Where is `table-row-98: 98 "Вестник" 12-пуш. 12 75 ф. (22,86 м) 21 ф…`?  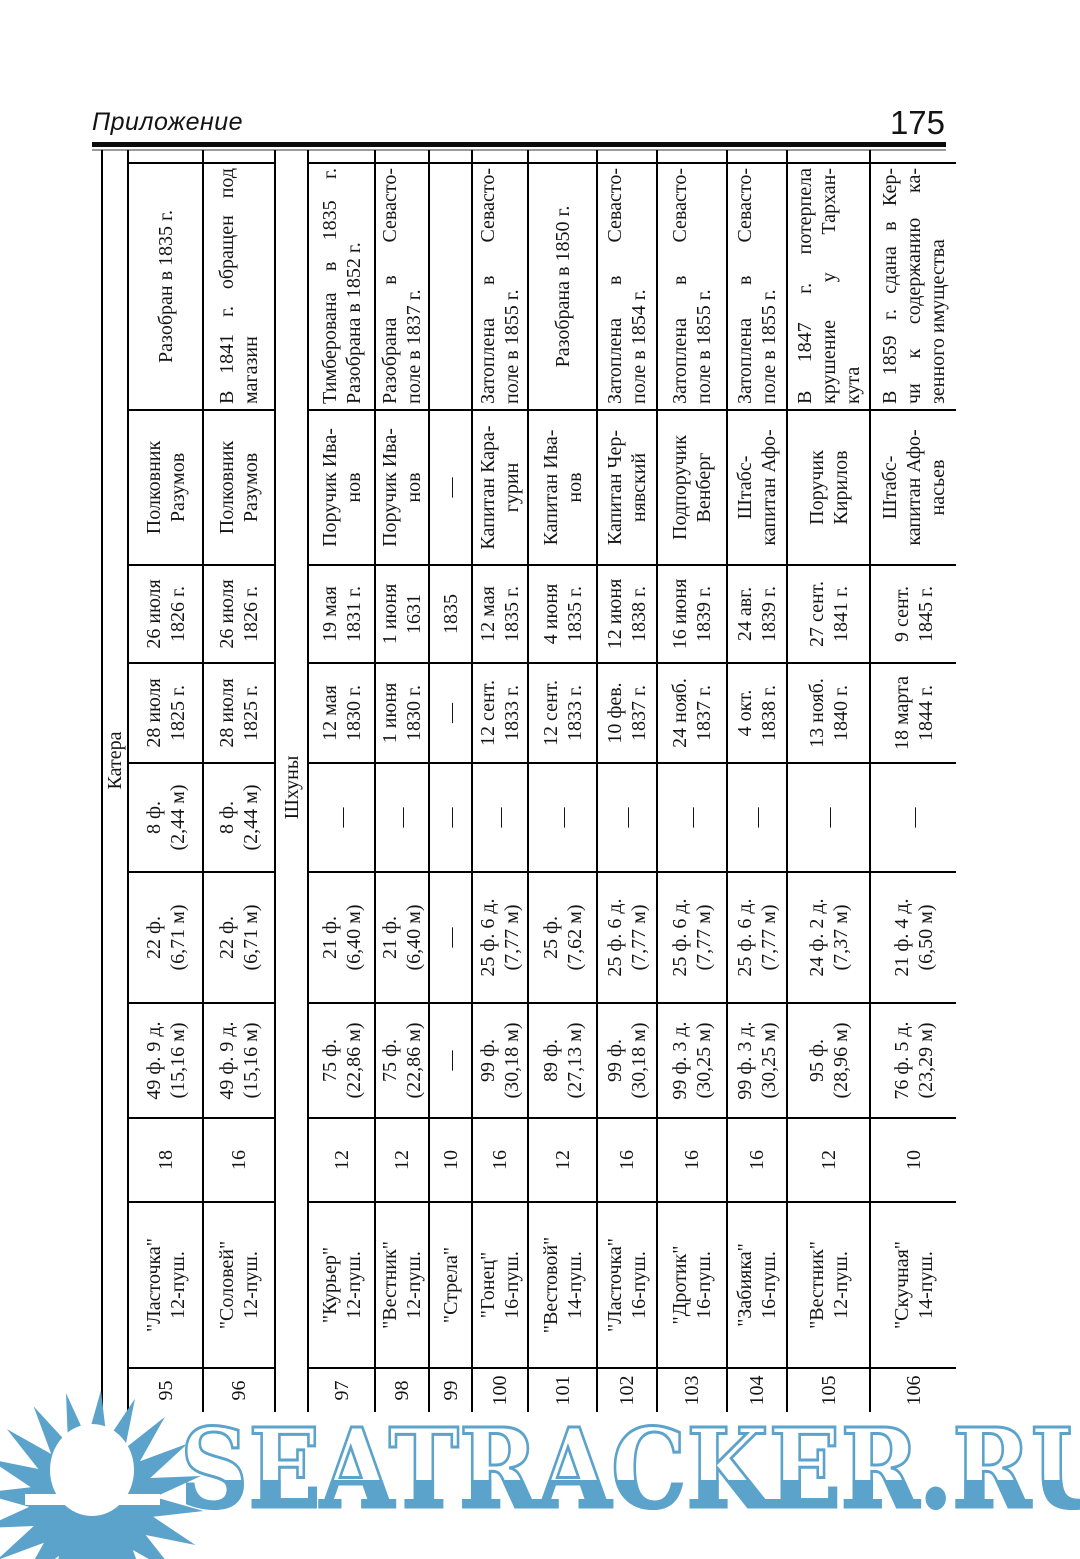
table-row-98: 98 "Вестник" 12-пуш. 12 75 ф. (22,86 м) 21 ф… is located at coordinates (402, 781).